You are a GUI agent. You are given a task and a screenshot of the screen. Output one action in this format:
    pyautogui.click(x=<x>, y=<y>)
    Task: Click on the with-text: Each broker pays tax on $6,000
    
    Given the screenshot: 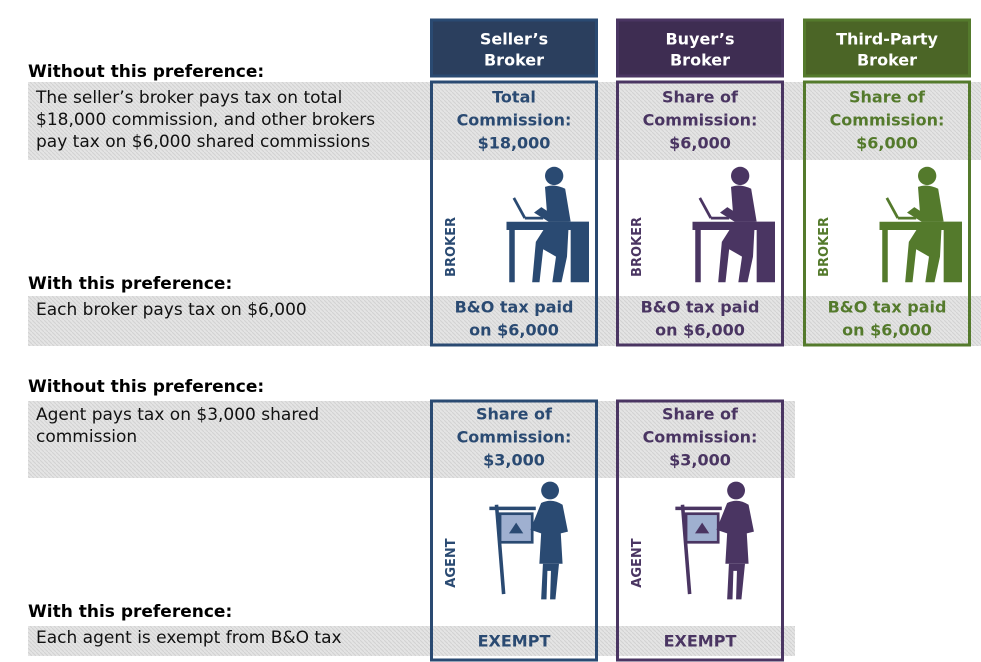 What is the action you would take?
    pyautogui.click(x=171, y=310)
    